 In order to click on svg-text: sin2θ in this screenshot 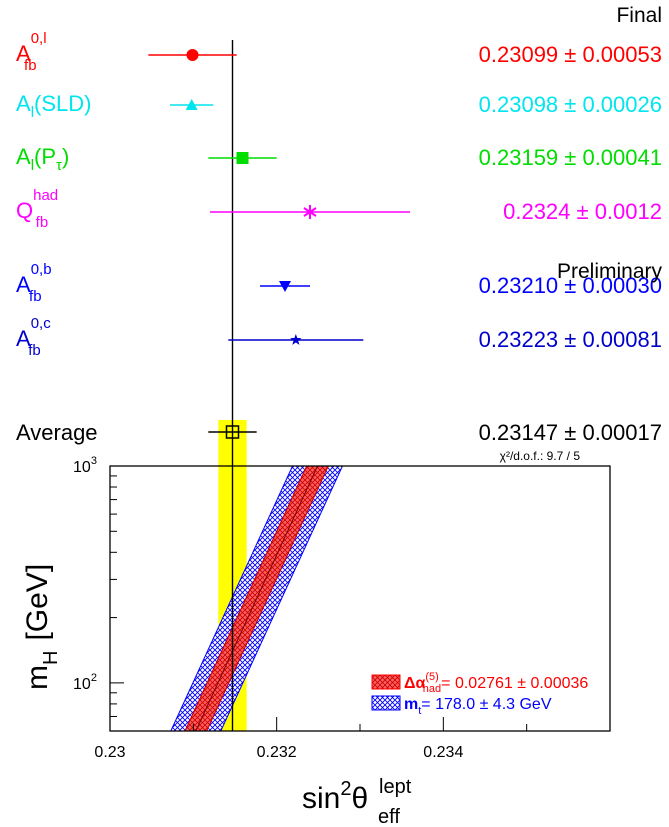, I will do `click(335, 796)`.